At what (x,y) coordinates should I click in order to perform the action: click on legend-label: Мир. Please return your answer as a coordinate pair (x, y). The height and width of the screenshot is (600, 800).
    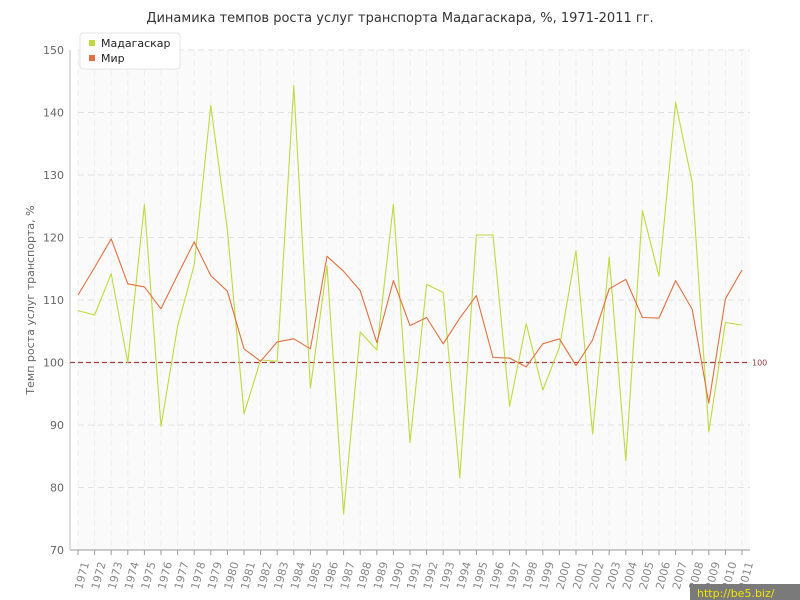
    Looking at the image, I should click on (113, 58).